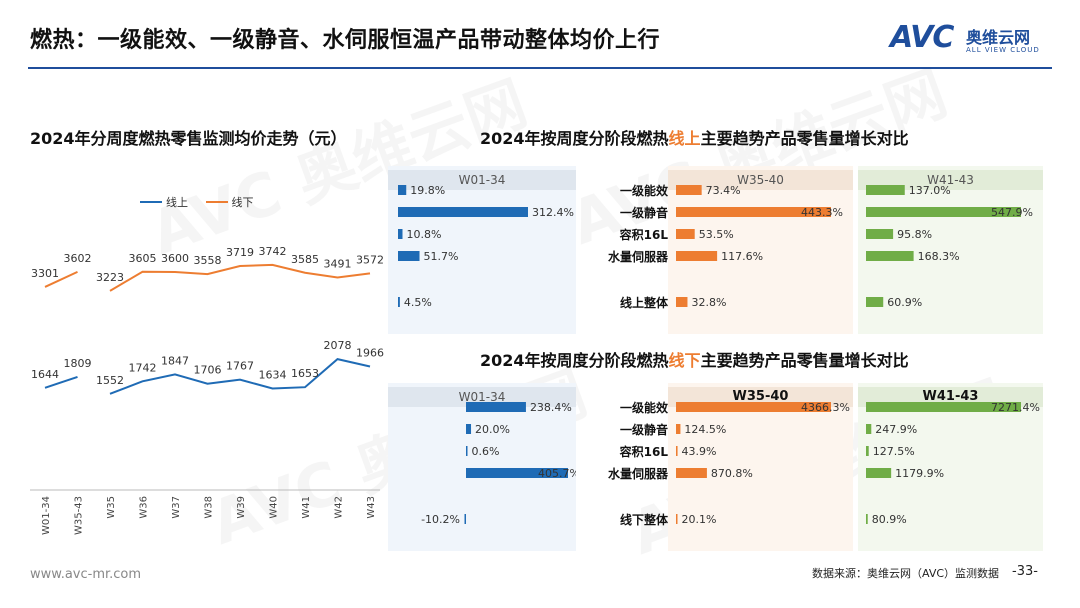 This screenshot has width=1080, height=608. What do you see at coordinates (370, 353) in the screenshot?
I see `data-label: 1966` at bounding box center [370, 353].